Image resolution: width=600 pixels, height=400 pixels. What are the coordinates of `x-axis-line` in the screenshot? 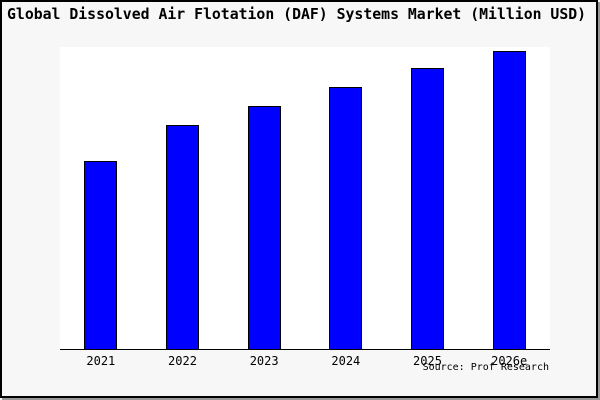 It's located at (305, 349).